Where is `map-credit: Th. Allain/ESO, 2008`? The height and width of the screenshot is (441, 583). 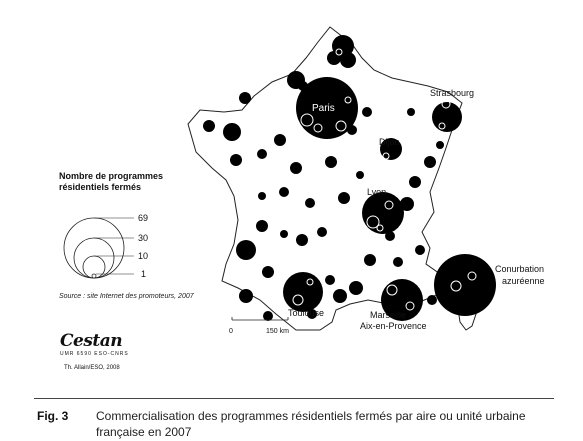
map-credit: Th. Allain/ESO, 2008 is located at coordinates (92, 368).